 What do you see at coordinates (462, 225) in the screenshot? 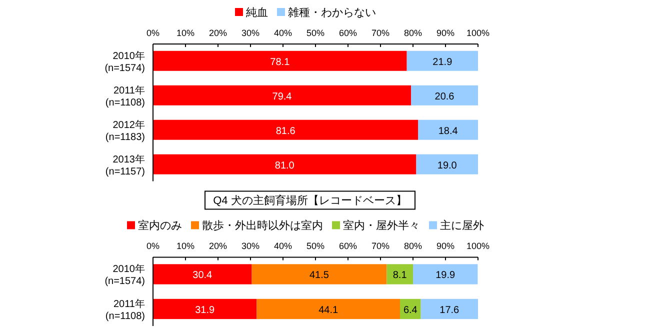
I see `legend-label: 主に屋外` at bounding box center [462, 225].